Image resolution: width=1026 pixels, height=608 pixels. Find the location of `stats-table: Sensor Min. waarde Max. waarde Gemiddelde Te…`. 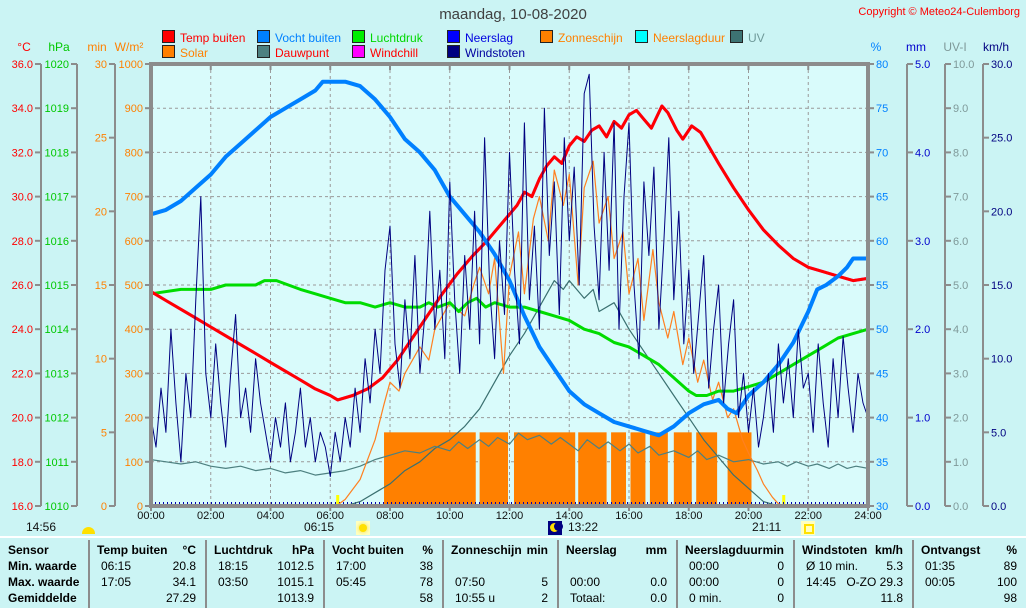

stats-table: Sensor Min. waarde Max. waarde Gemiddelde Te… is located at coordinates (513, 574).